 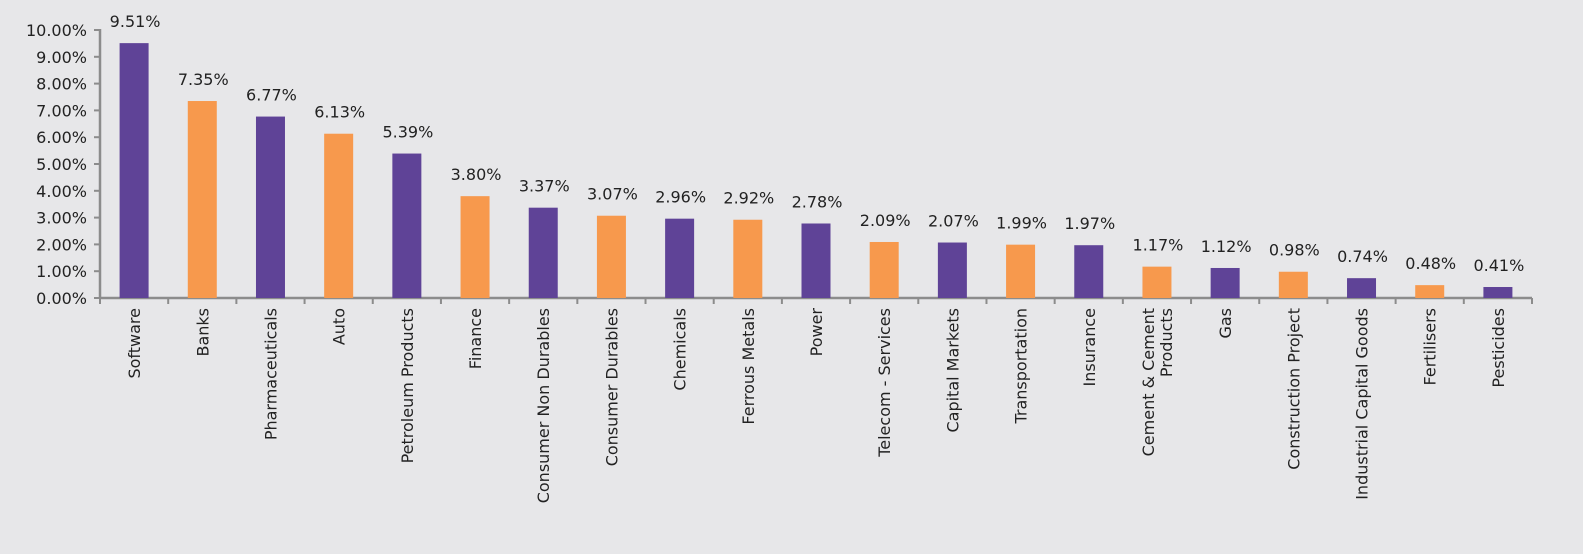 What do you see at coordinates (1158, 245) in the screenshot?
I see `data-label: 1.17%` at bounding box center [1158, 245].